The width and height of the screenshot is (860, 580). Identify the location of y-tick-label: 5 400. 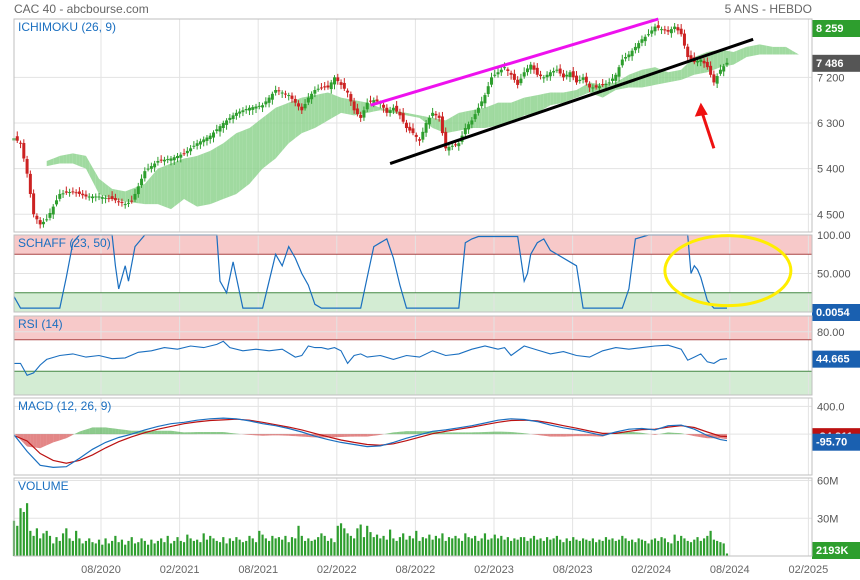
(831, 170).